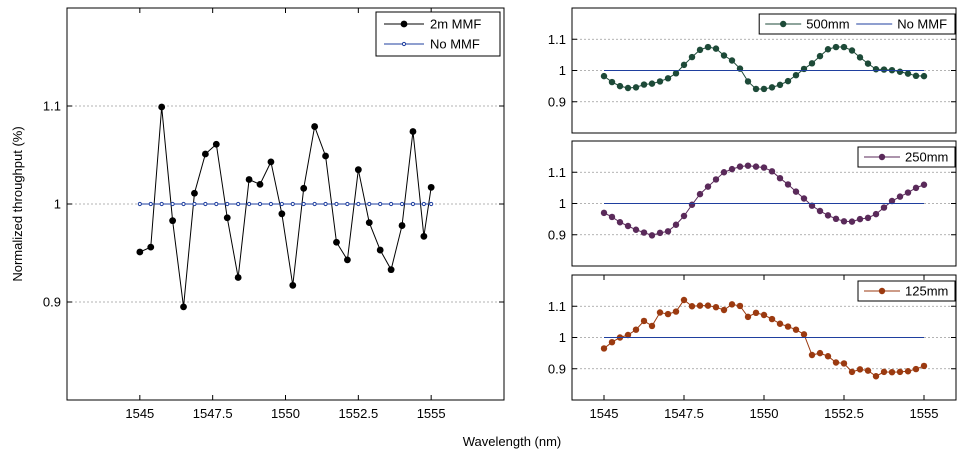 Image resolution: width=960 pixels, height=456 pixels. Describe the element at coordinates (285, 413) in the screenshot. I see `panel-left-xtick-label: 1550` at that location.